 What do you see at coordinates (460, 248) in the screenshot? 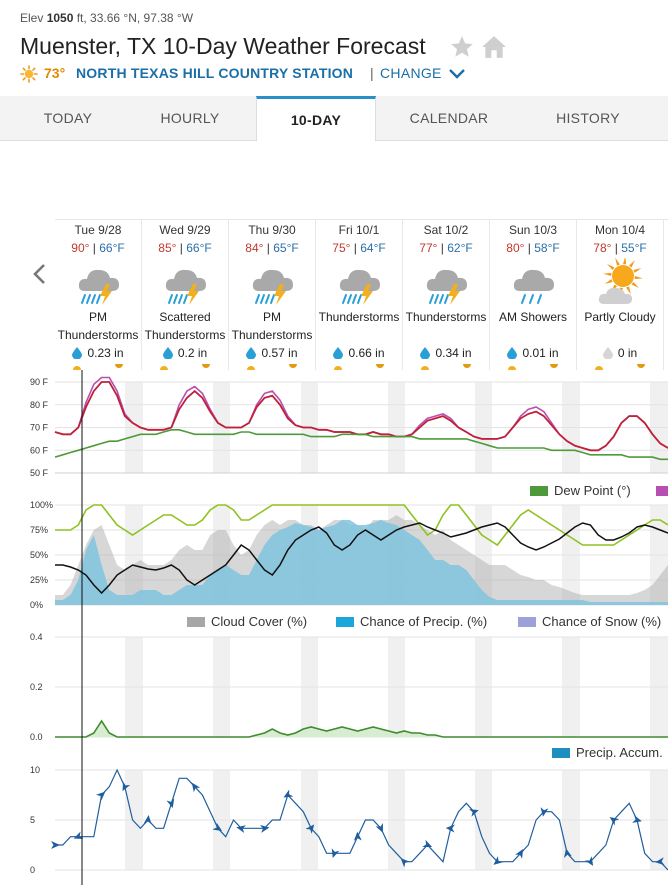
I see `low-temp: 62°F` at bounding box center [460, 248].